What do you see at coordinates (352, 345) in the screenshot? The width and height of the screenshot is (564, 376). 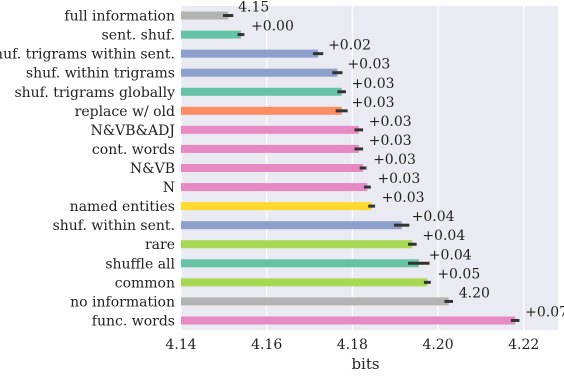 I see `x-tick-label: 4.18` at bounding box center [352, 345].